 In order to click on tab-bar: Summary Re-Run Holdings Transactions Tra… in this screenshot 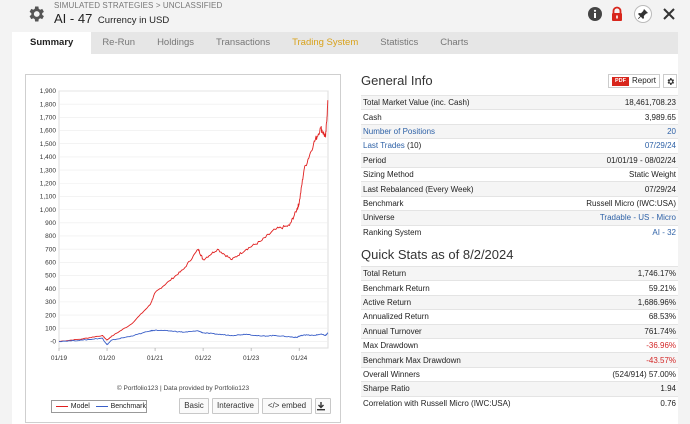, I will do `click(345, 43)`.